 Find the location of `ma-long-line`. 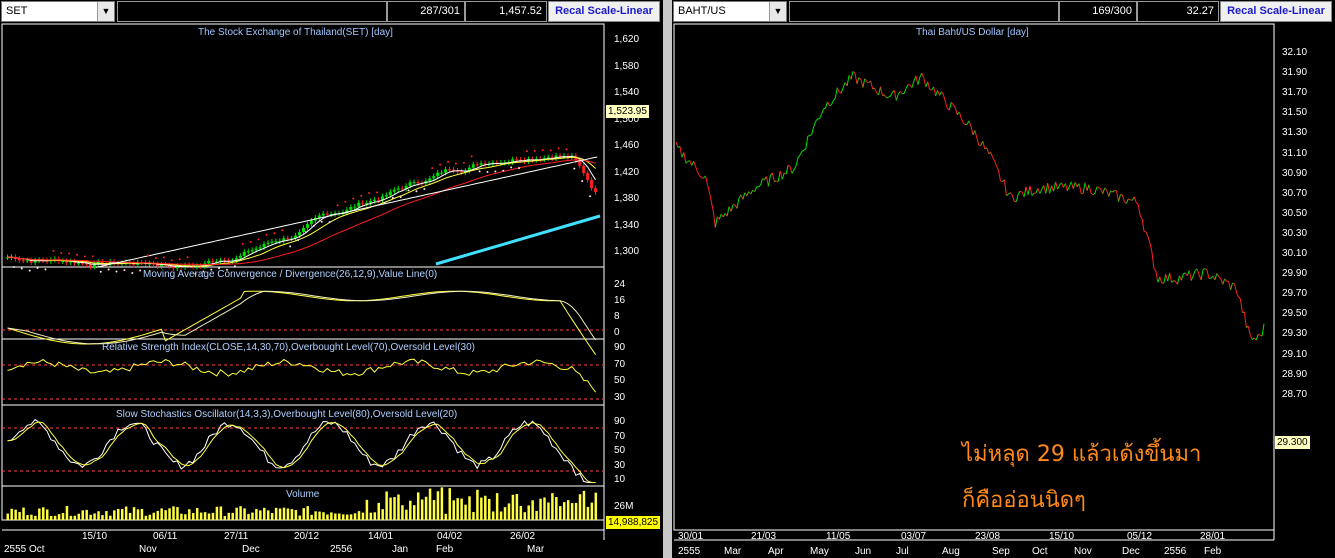

ma-long-line is located at coordinates (301, 212).